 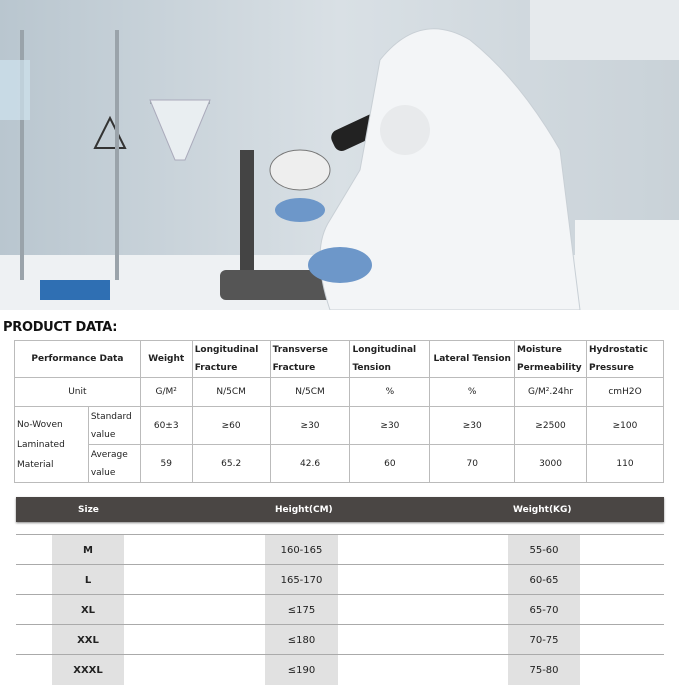 I want to click on weight-cell: 60-65, so click(x=544, y=580).